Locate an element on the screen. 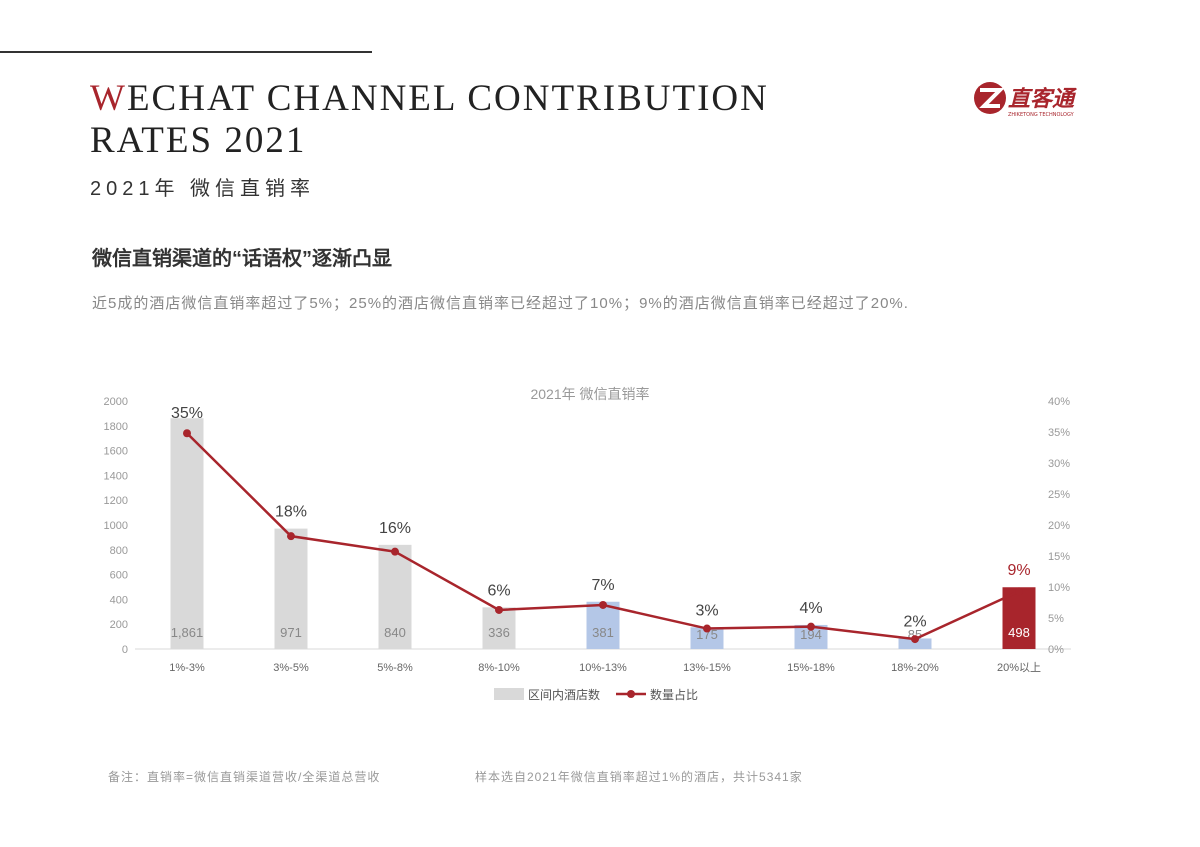 The width and height of the screenshot is (1200, 847). bar-label: 1,861 is located at coordinates (187, 632).